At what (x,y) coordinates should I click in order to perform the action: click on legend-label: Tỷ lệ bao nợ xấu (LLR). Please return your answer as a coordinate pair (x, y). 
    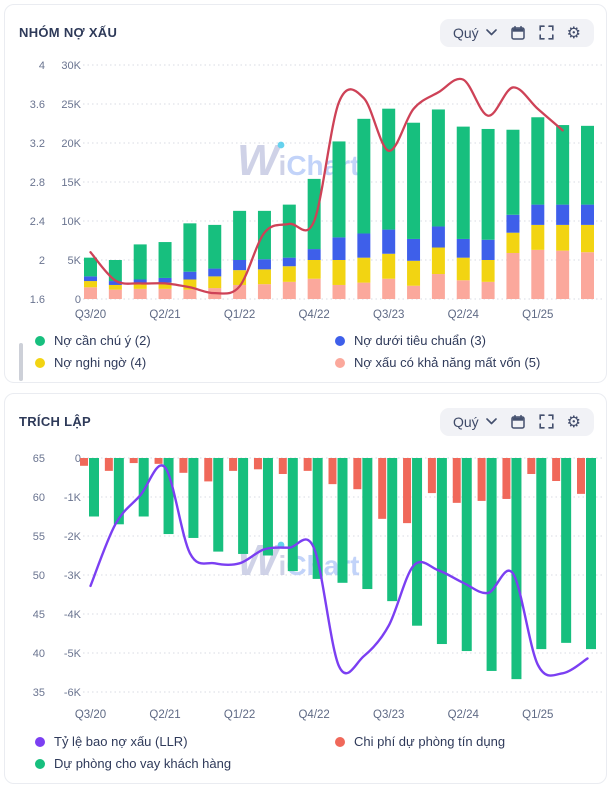
    Looking at the image, I should click on (121, 741).